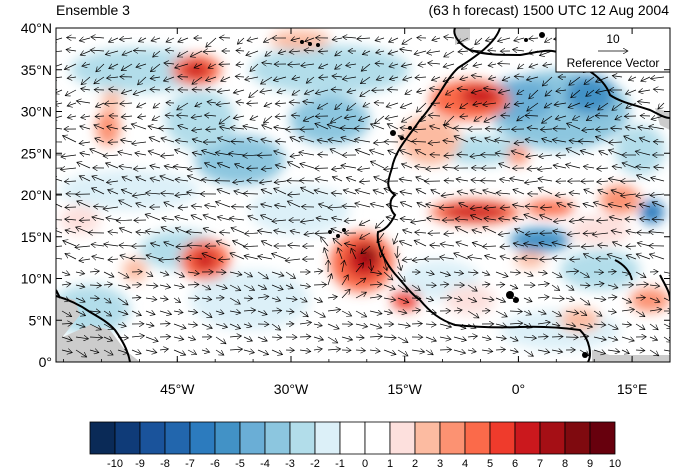  I want to click on lat-label: 5°N, so click(41, 320).